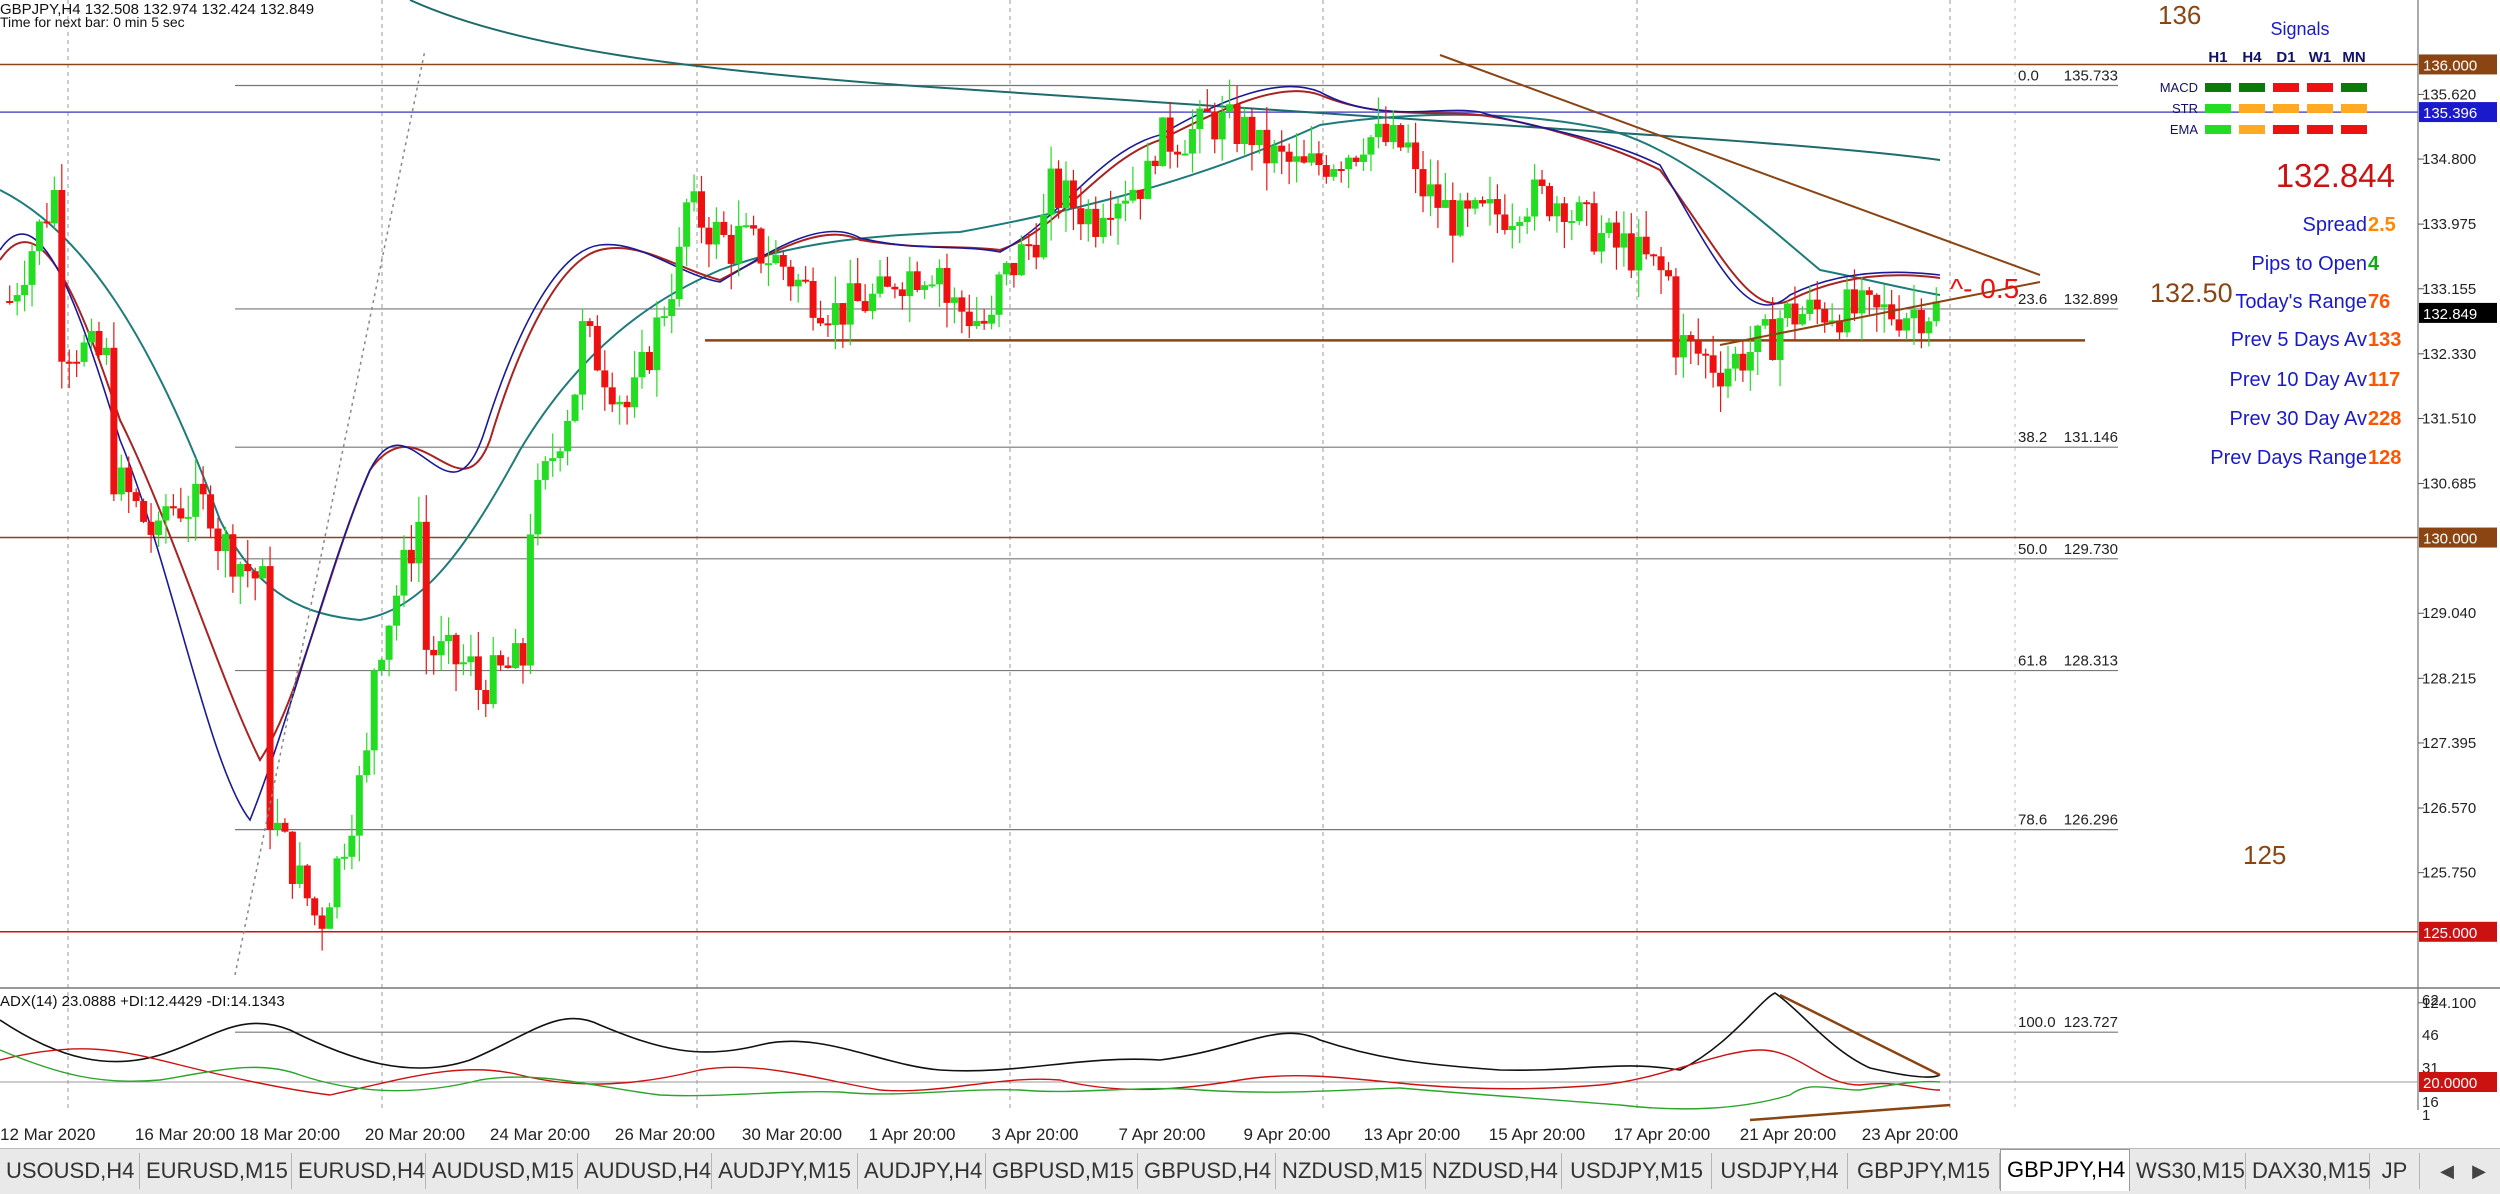 Image resolution: width=2500 pixels, height=1194 pixels. I want to click on chart-tab: AUDUSD,M15, so click(502, 1171).